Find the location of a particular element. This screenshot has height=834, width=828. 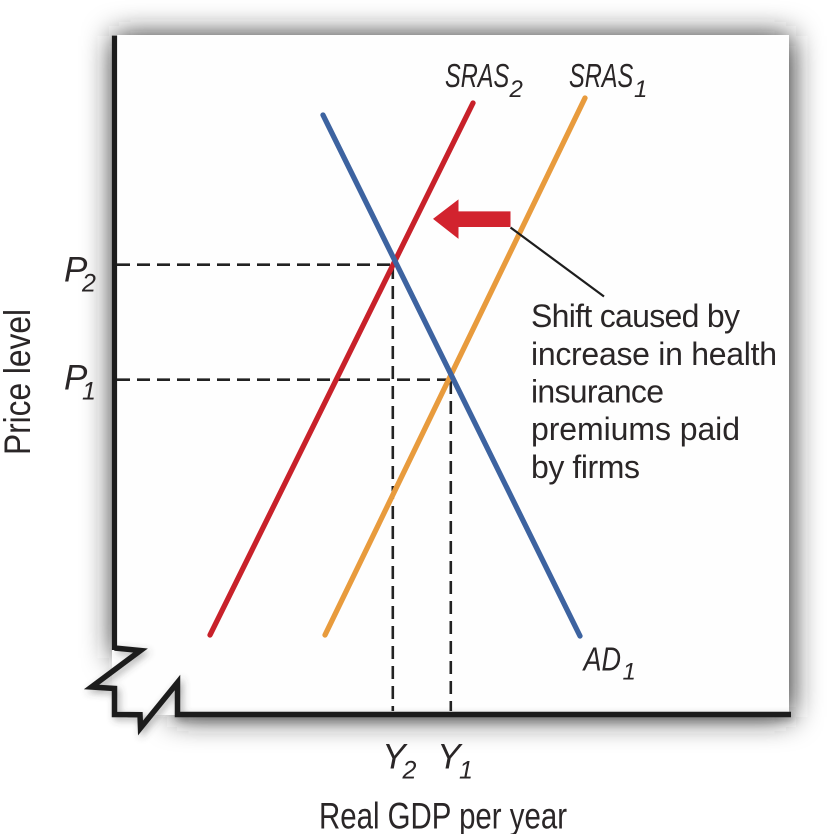

svg-text: AD is located at coordinates (601, 660).